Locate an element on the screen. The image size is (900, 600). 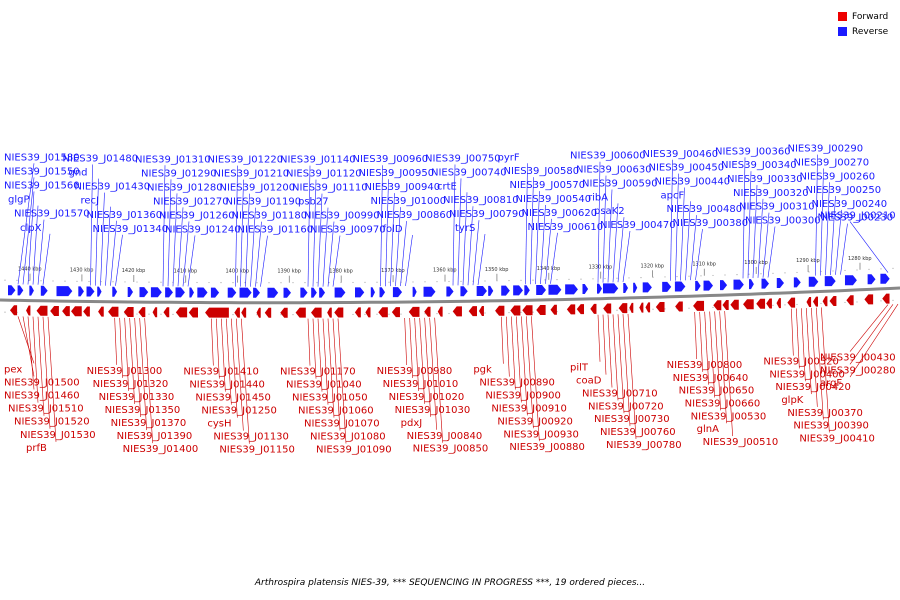
gene-label: NIES39_J00790 is located at coordinates (487, 214).